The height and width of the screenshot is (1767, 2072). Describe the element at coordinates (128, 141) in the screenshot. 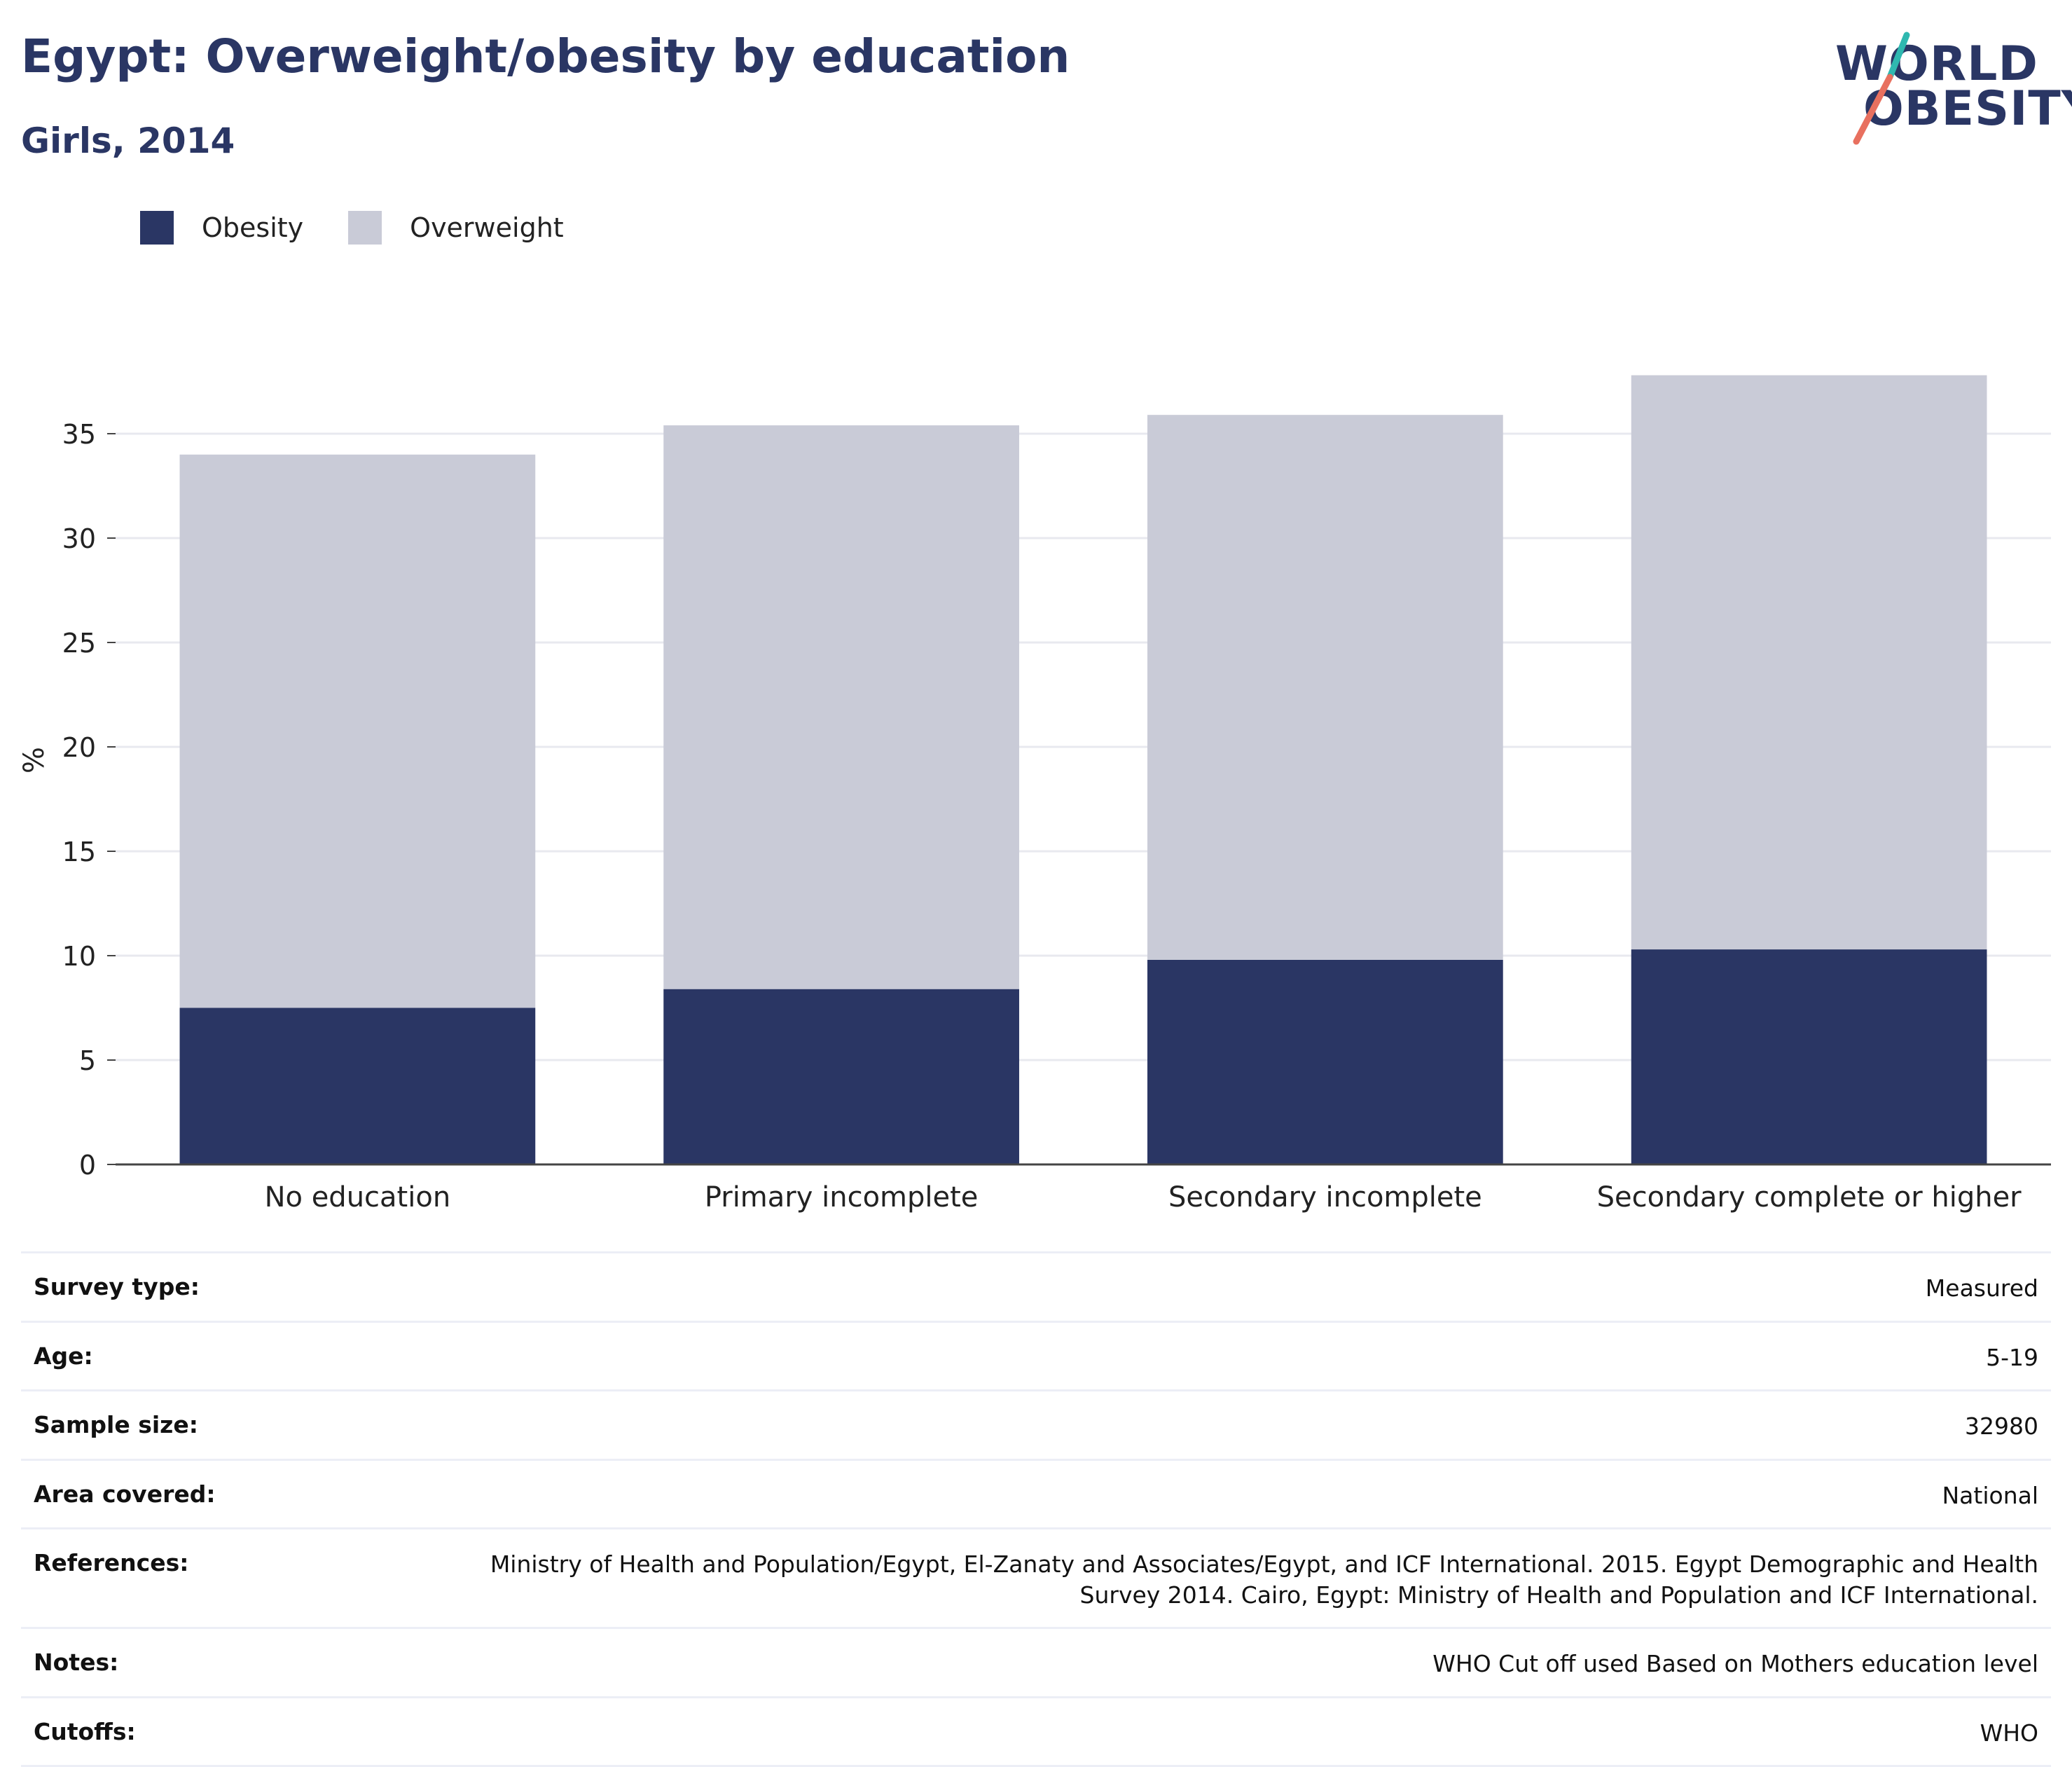

I see `chart-subtitle: Girls, 2014` at that location.